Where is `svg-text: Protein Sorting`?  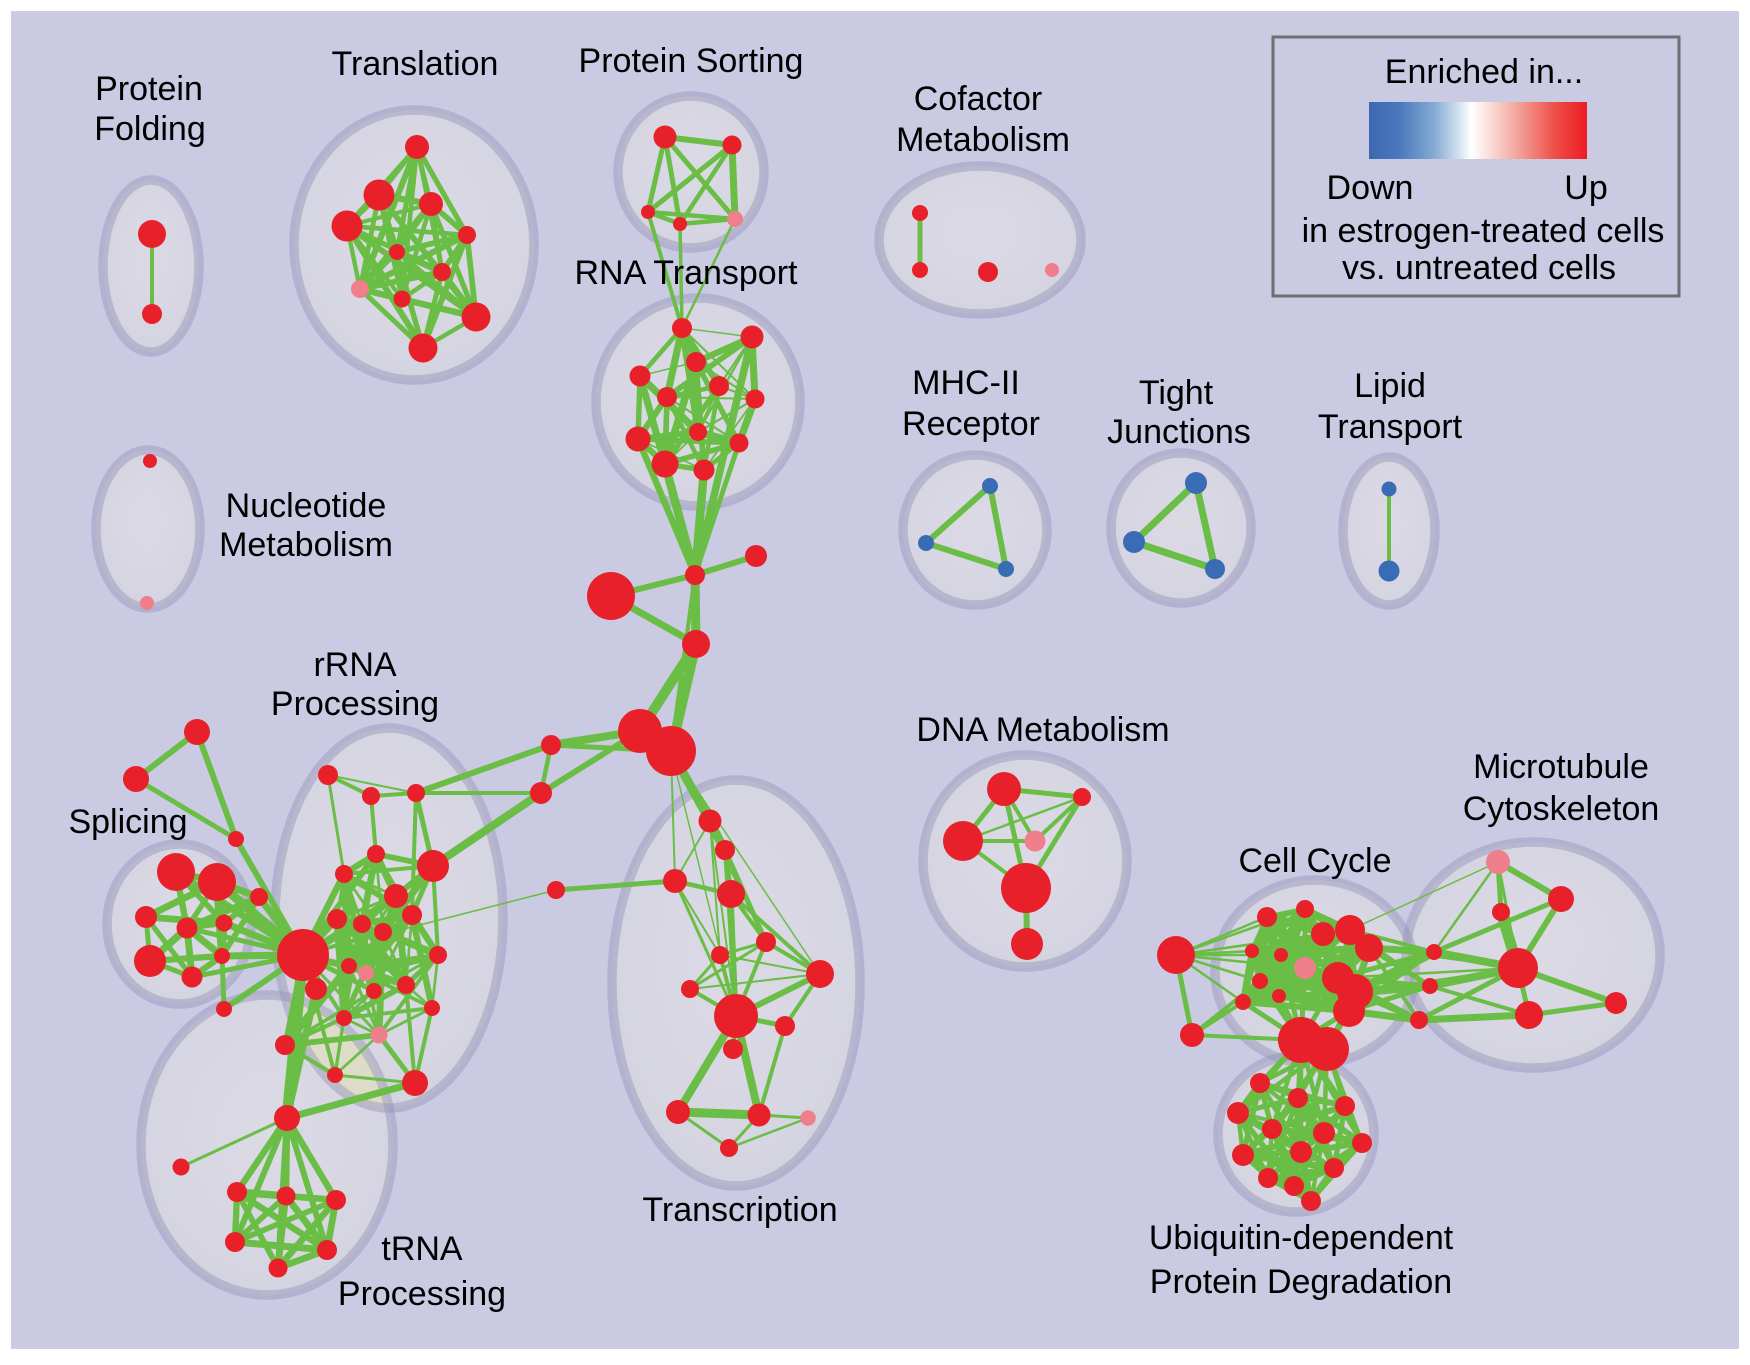
svg-text: Protein Sorting is located at coordinates (691, 61).